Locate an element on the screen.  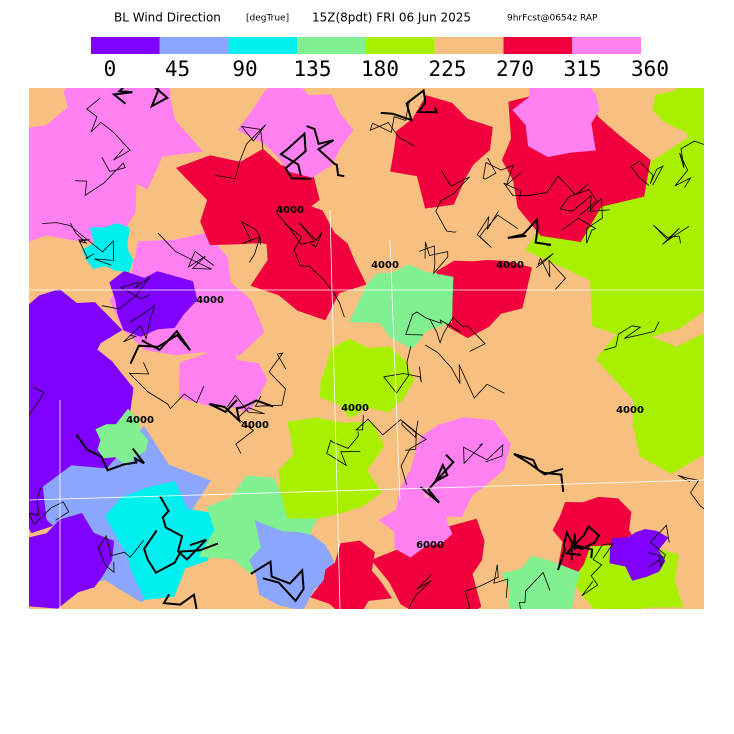
color-bar-label: 225 is located at coordinates (448, 69).